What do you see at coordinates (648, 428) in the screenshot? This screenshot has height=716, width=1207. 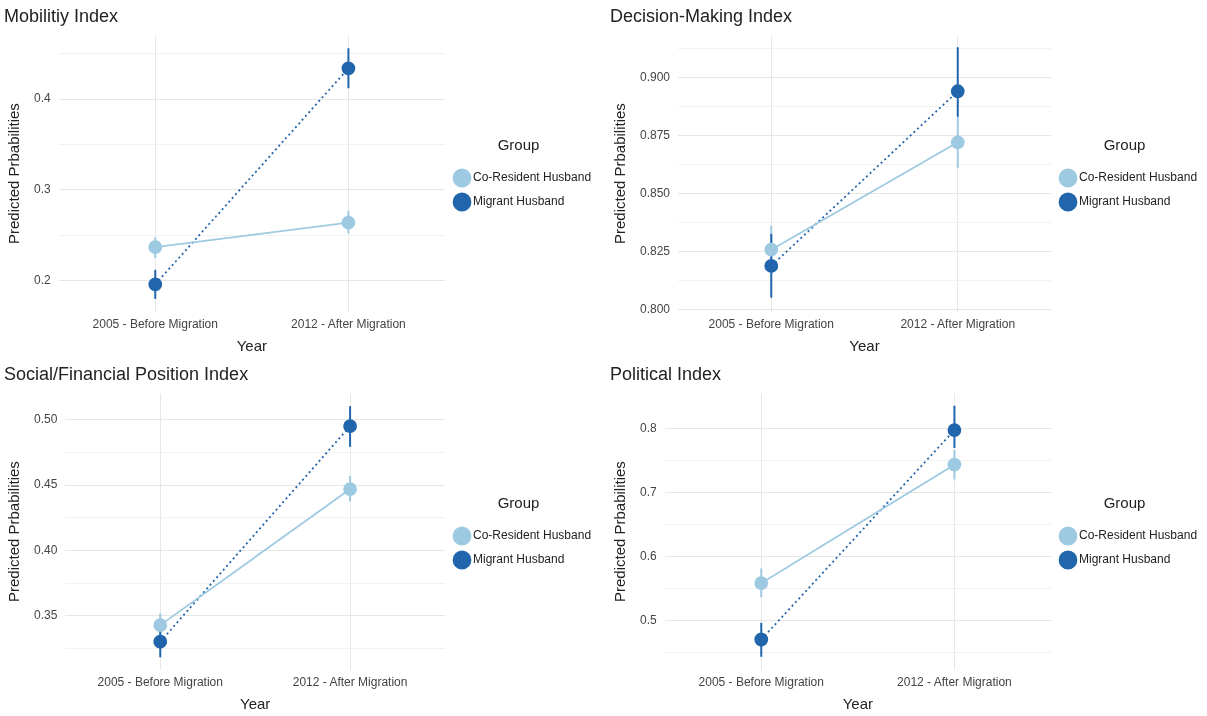 I see `y-tick-label: 0.8` at bounding box center [648, 428].